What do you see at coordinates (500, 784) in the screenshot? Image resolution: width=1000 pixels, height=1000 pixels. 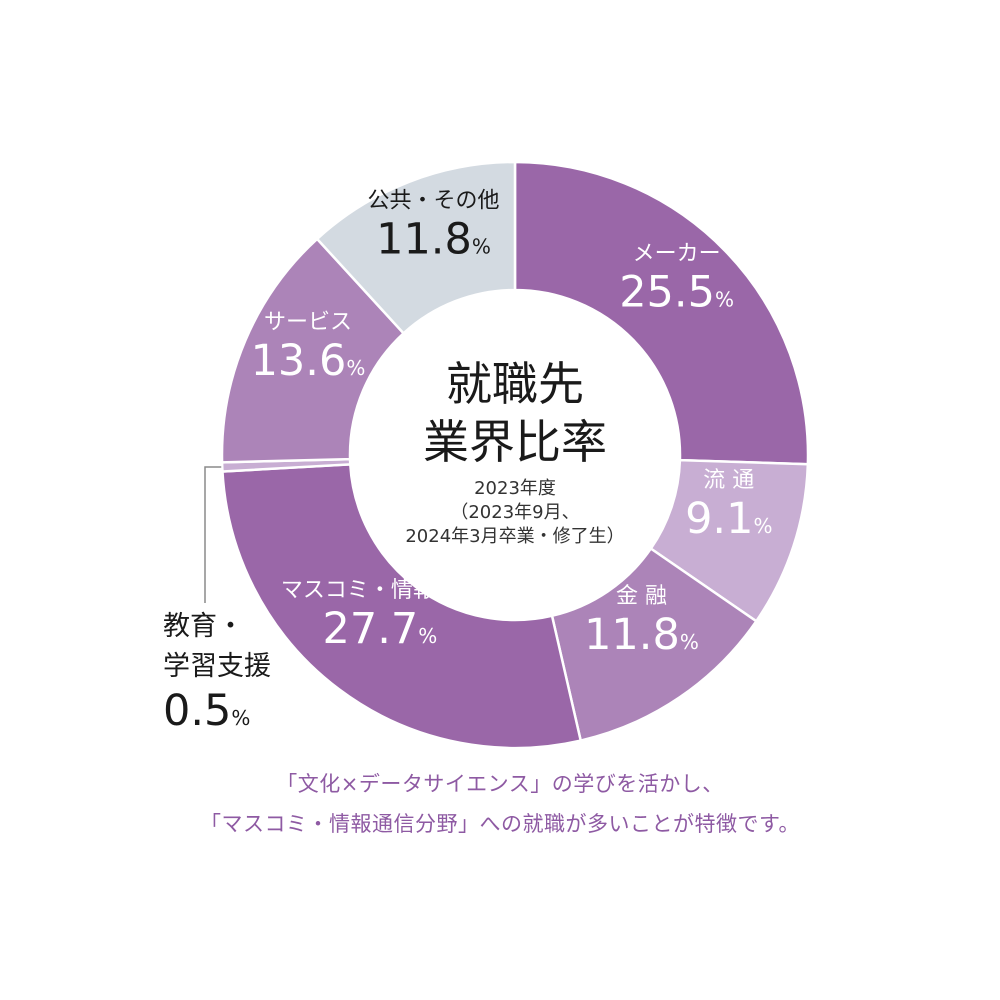 I see `caption-line-1: 「文化×データサイエンス」の学びを活かし、` at bounding box center [500, 784].